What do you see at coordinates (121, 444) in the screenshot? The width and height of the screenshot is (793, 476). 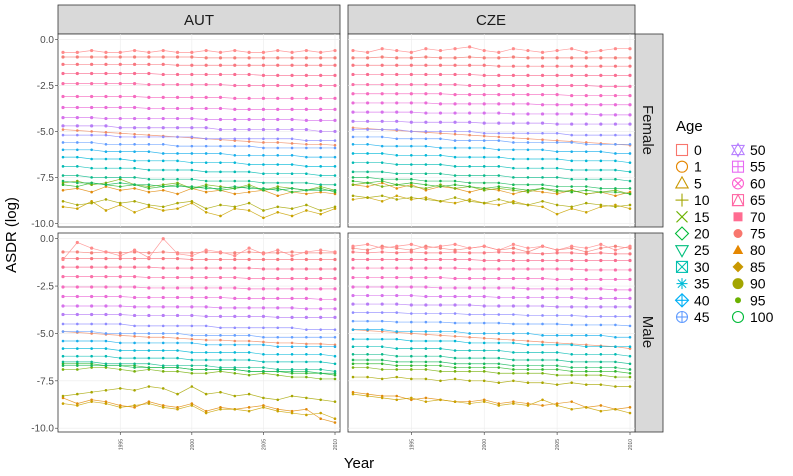 I see `x-tick-label: 1995` at bounding box center [121, 444].